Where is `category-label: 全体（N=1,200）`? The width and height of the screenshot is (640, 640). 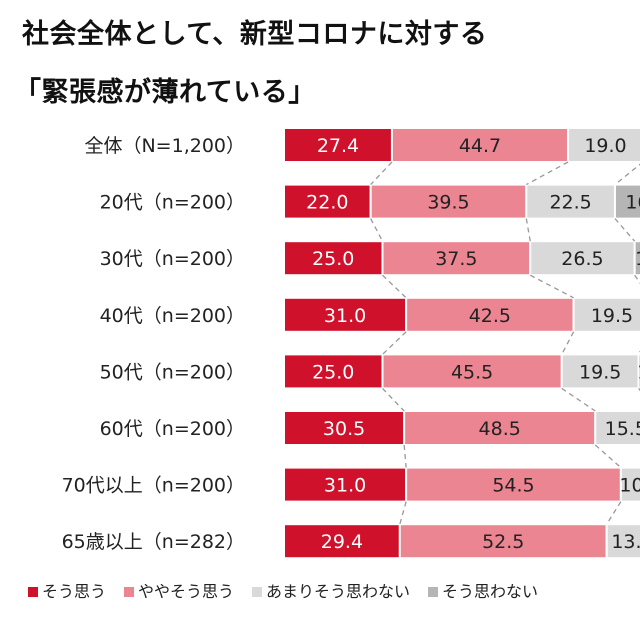 category-label: 全体（N=1,200） is located at coordinates (164, 146).